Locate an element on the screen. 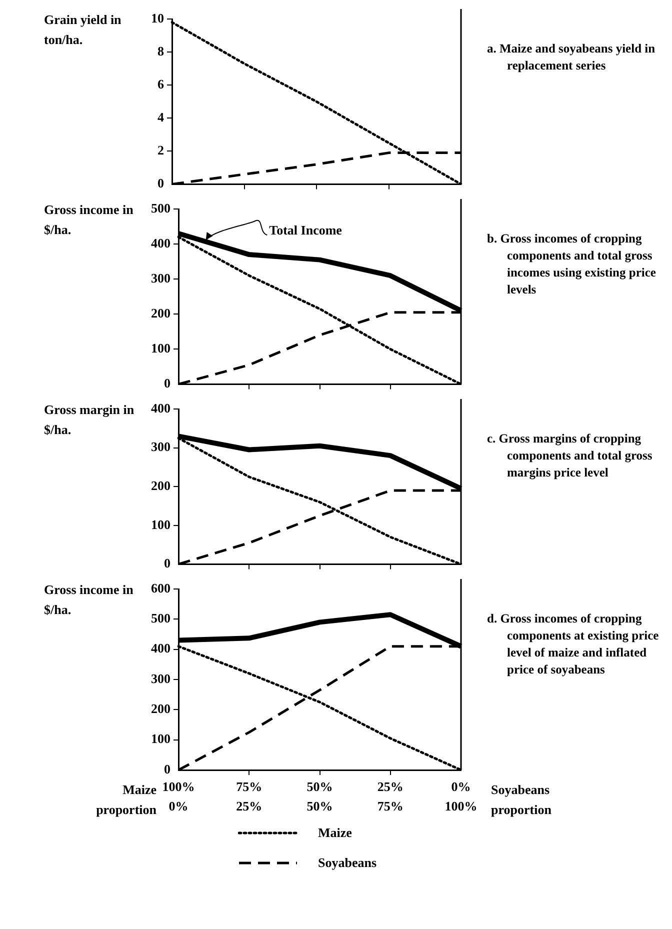 This screenshot has width=672, height=929. text: b. Gross incomes of cropping components and total gross incomes using existing price levels is located at coordinates (571, 263).